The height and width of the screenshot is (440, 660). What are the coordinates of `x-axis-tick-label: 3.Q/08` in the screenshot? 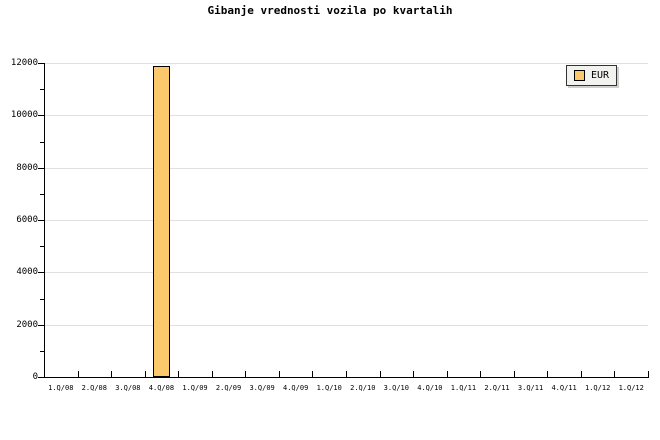 It's located at (128, 388).